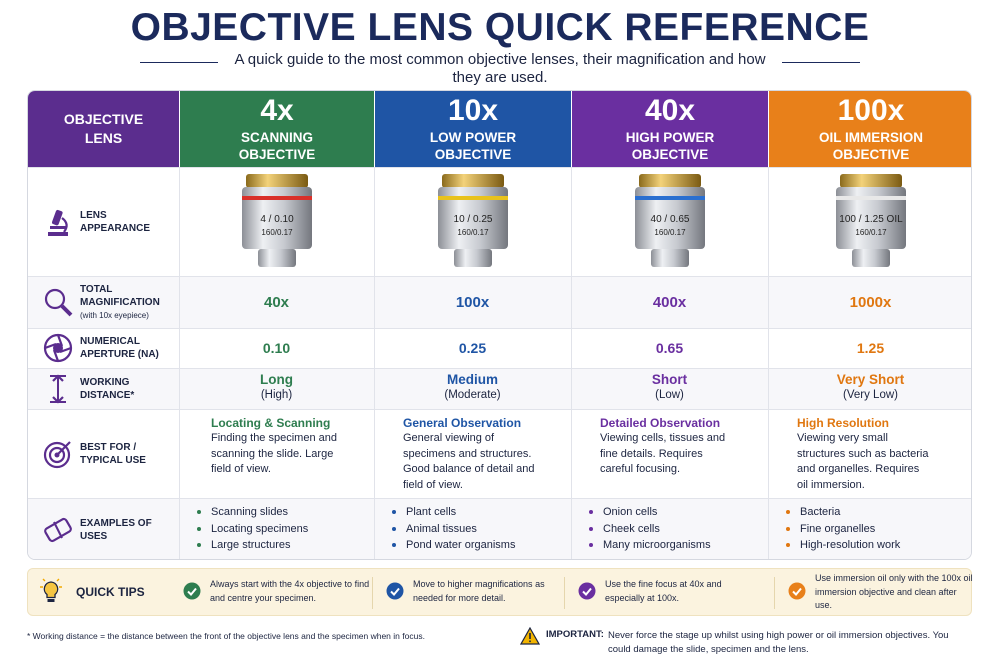  What do you see at coordinates (631, 528) in the screenshot?
I see `example-text: Cheek cells` at bounding box center [631, 528].